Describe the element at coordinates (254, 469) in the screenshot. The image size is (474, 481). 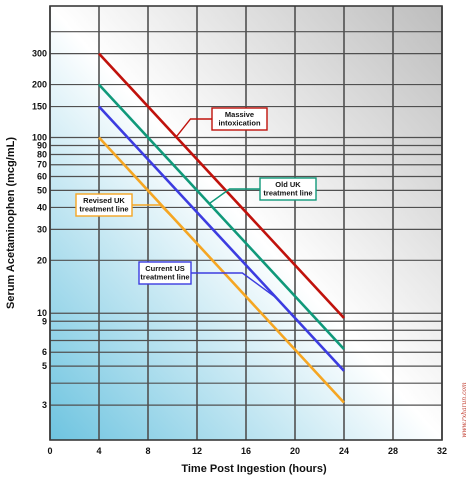
I see `x-axis-title: Time Post Ingestion (hours)` at that location.